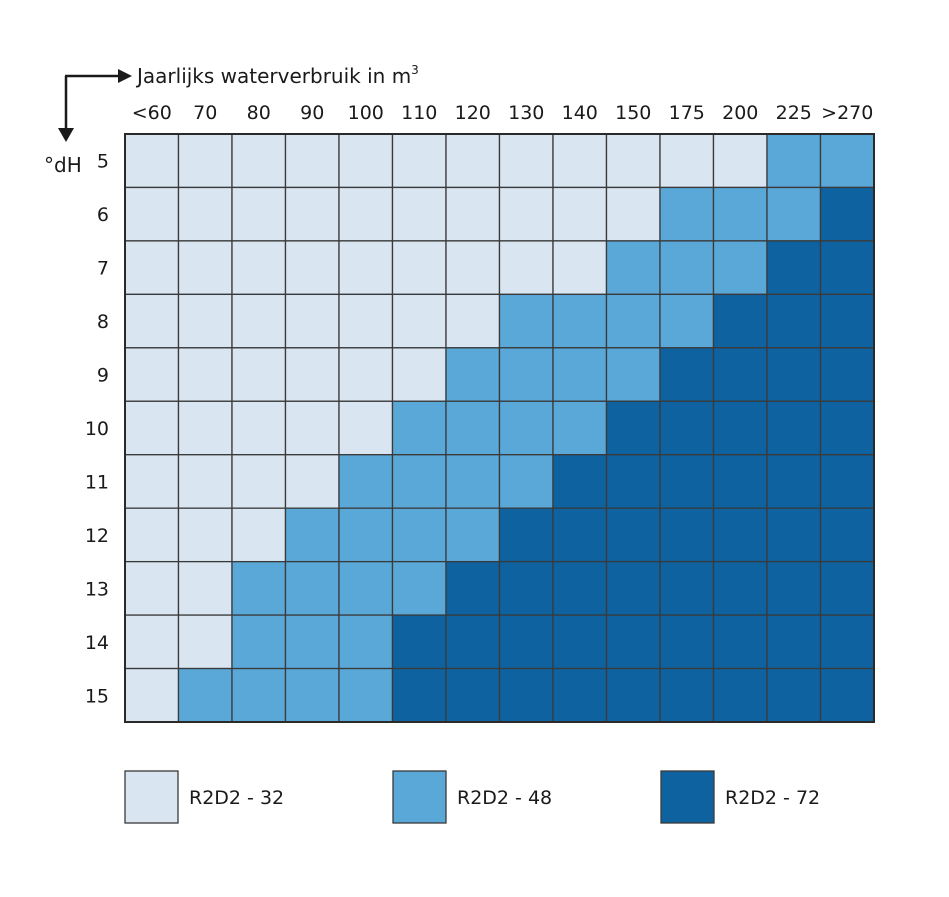 The image size is (949, 897). What do you see at coordinates (503, 113) in the screenshot?
I see `column-labels: <60 70 80 90 100 110 120 130 140 150 175 200 225 >270` at bounding box center [503, 113].